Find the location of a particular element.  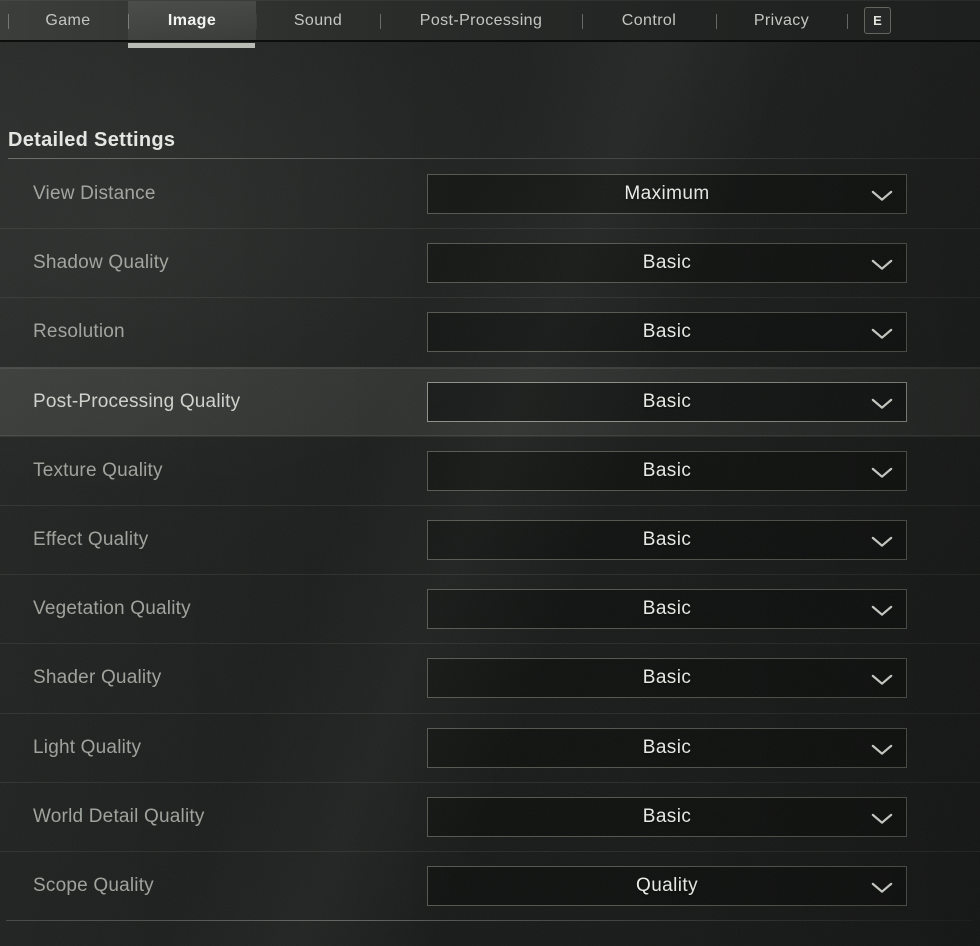

settings-row-effect-quality: Effect Quality Basic is located at coordinates (490, 539).